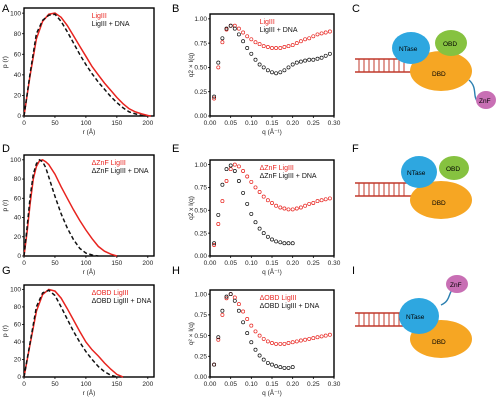 This screenshot has width=500, height=401. I want to click on y-tick-label: 60, so click(18, 54).